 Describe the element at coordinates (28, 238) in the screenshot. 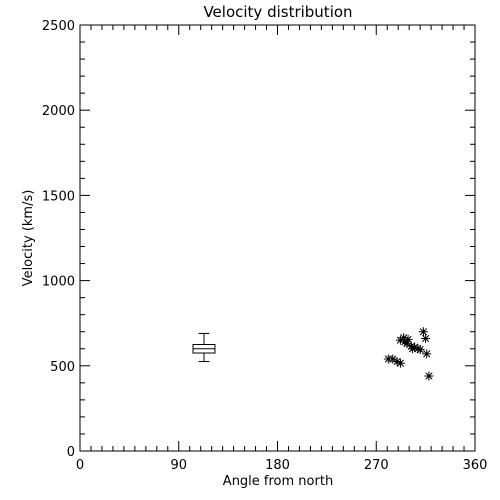

I see `y-axis-label: Velocity (km/s)` at that location.